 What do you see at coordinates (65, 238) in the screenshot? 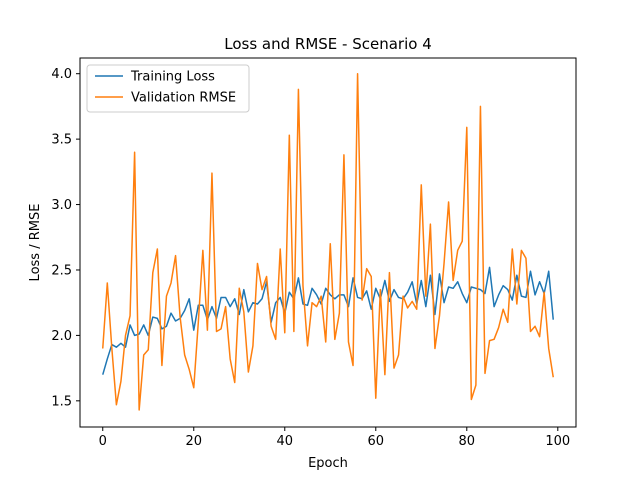
I see `y-axis-ticks: 1.5 2.0 2.5 3.0 3.5 4.0` at bounding box center [65, 238].